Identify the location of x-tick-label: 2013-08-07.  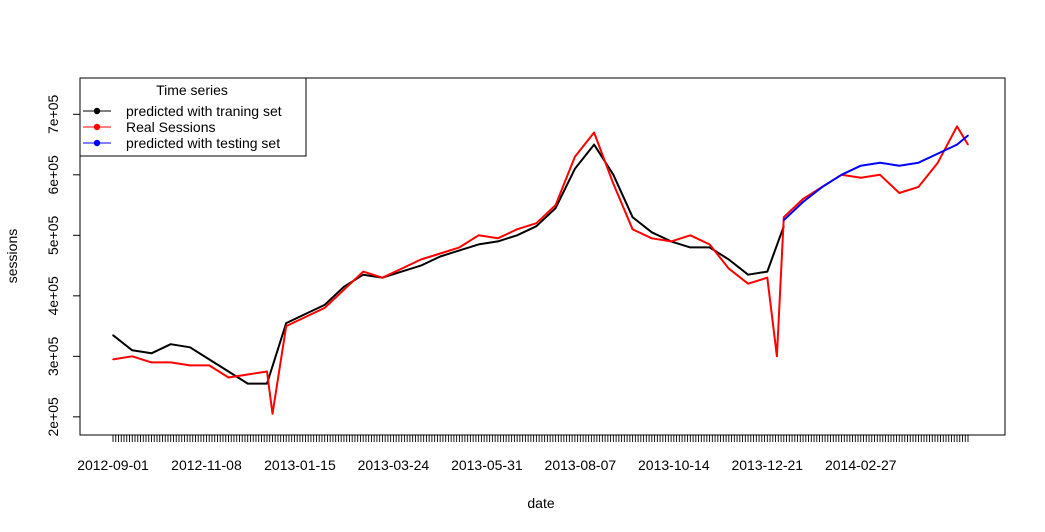
(581, 465).